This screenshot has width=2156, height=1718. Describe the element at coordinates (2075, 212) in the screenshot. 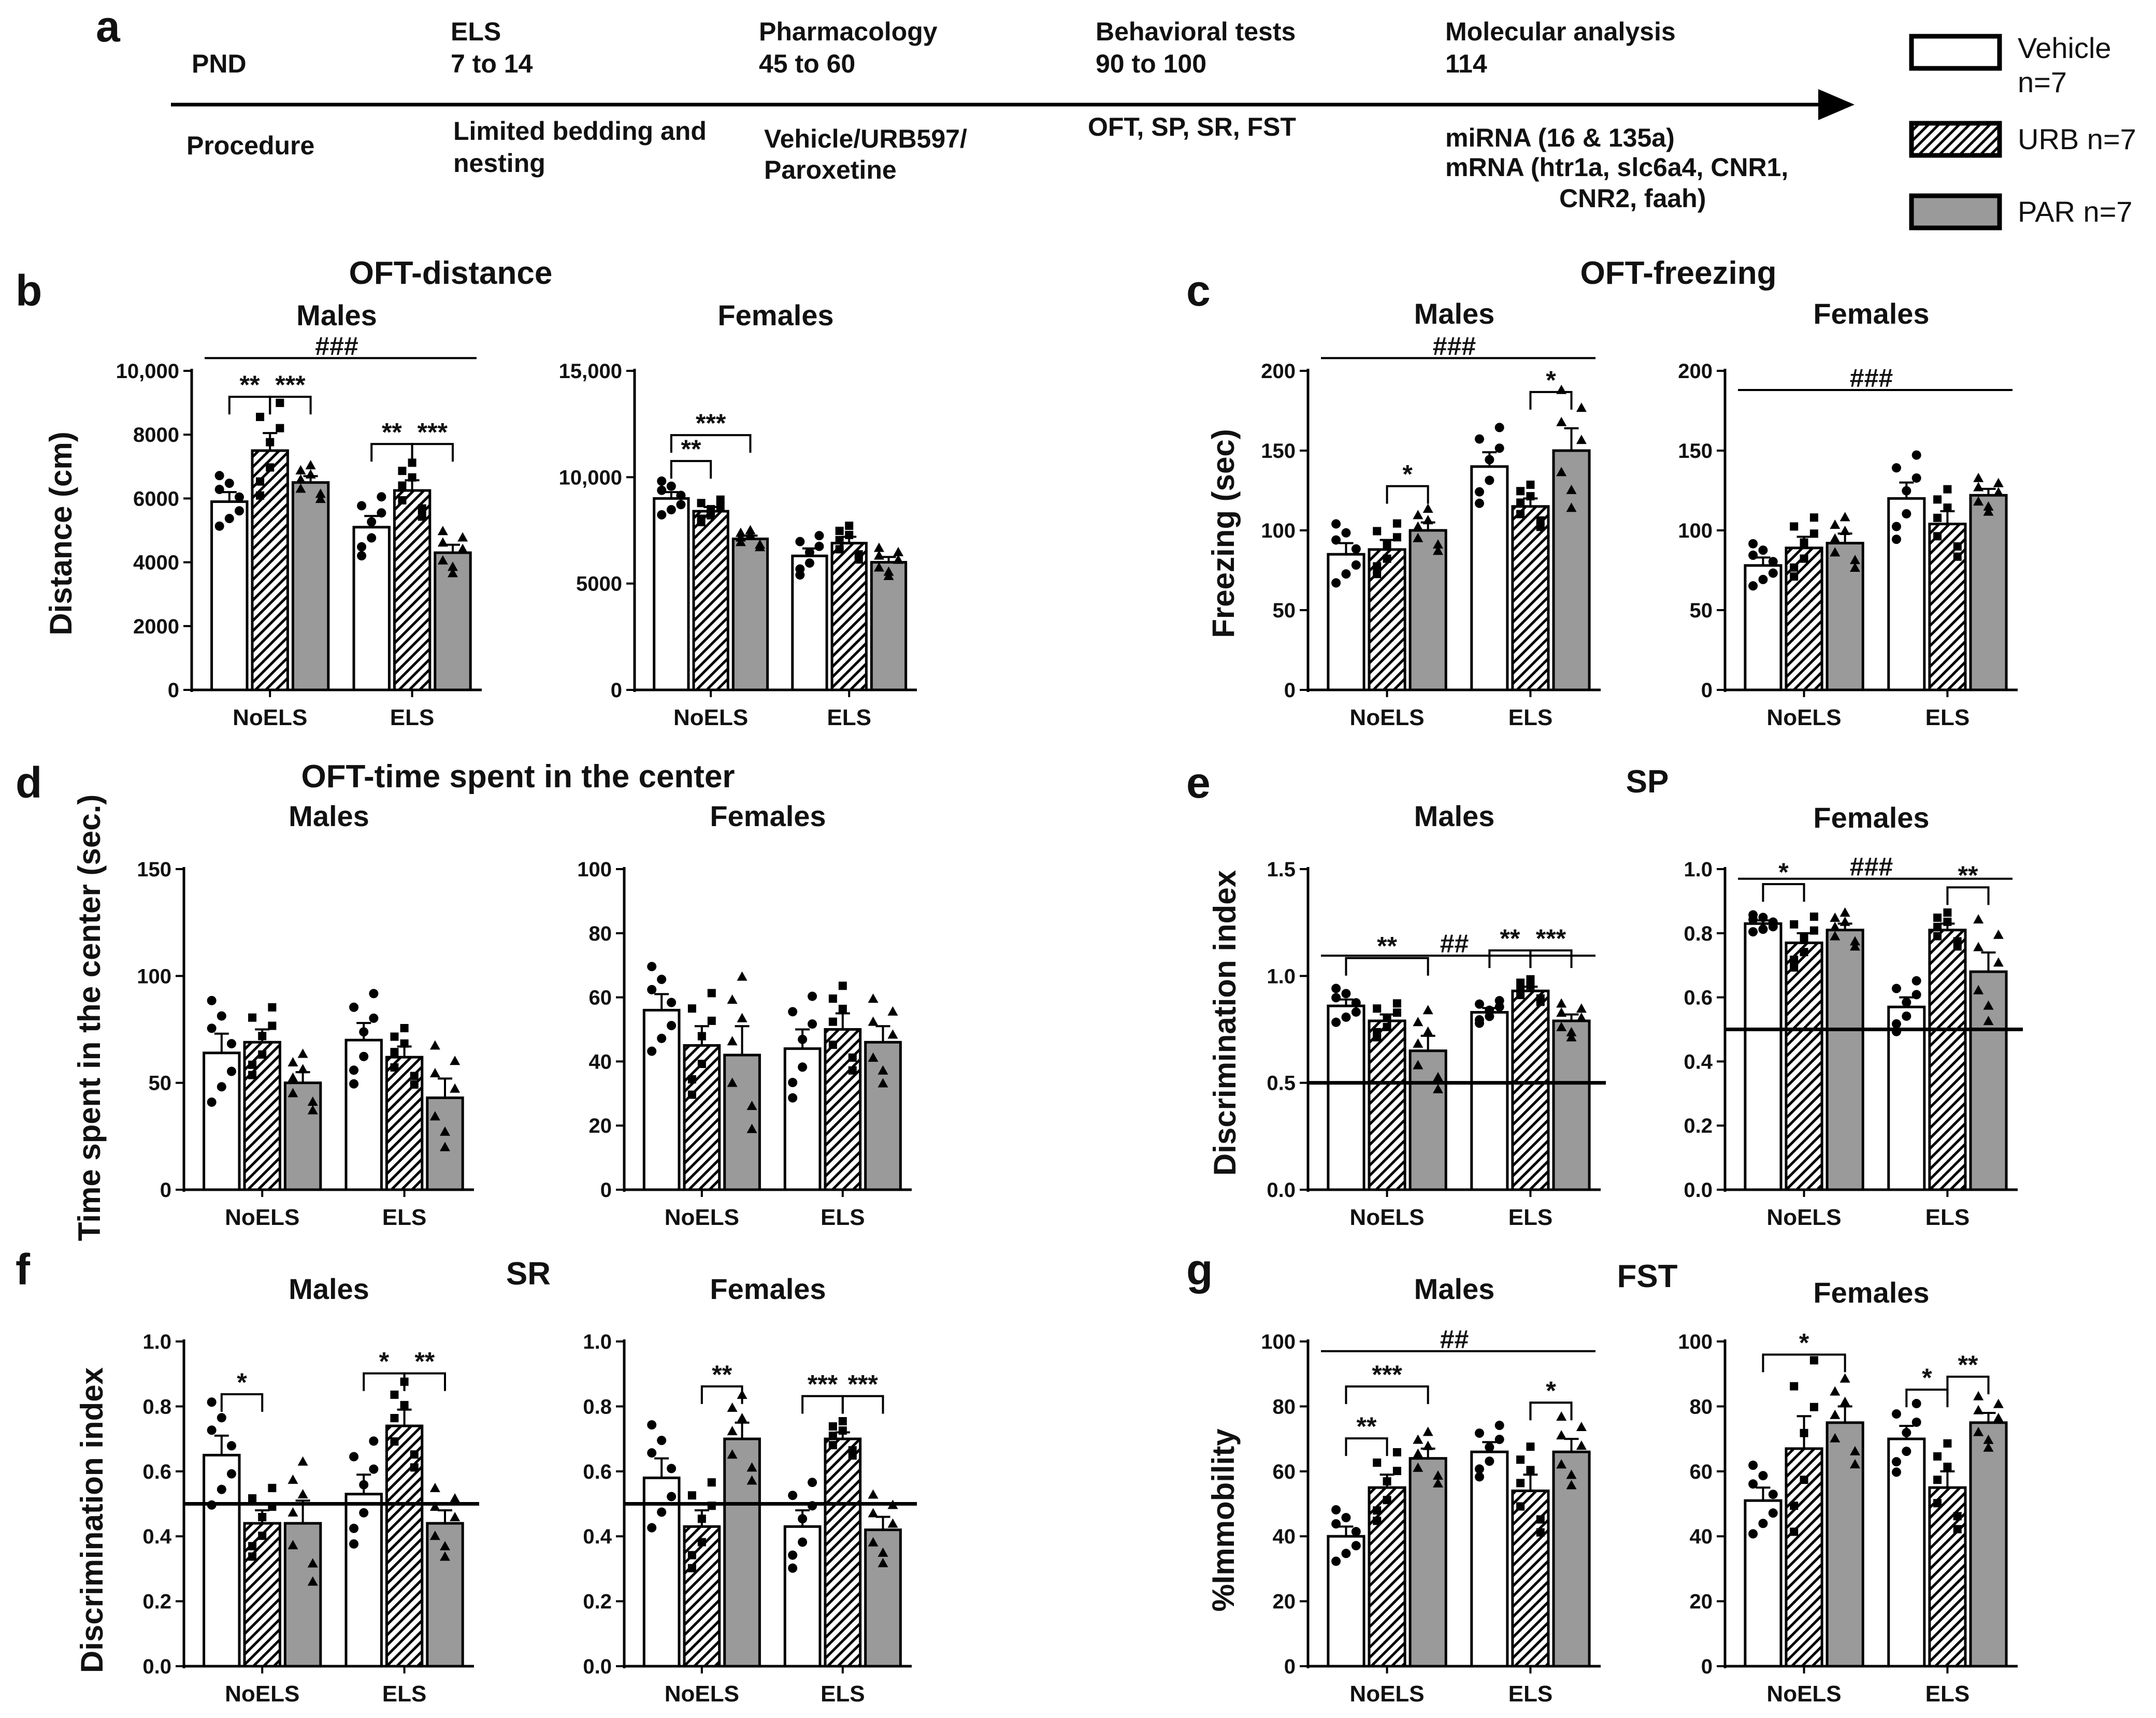

I see `legend-label-par: PAR n=7` at that location.